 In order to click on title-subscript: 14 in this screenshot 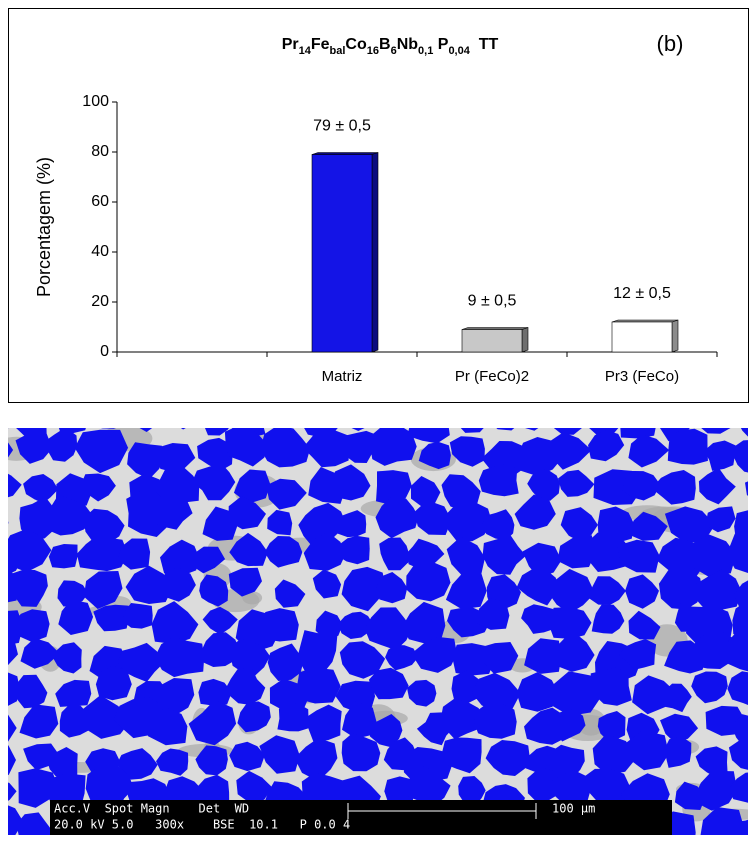, I will do `click(305, 51)`.